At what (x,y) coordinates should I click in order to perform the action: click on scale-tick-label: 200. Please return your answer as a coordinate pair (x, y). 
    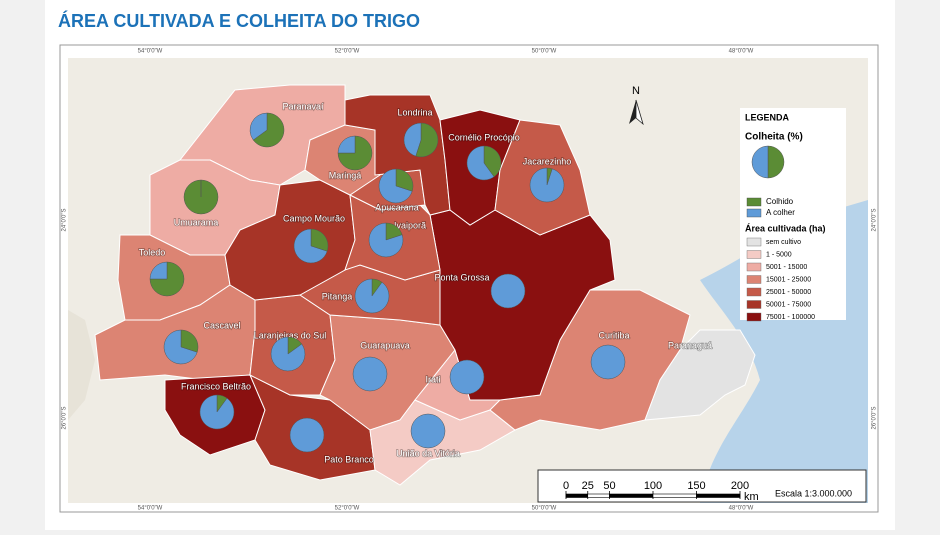
    Looking at the image, I should click on (740, 486).